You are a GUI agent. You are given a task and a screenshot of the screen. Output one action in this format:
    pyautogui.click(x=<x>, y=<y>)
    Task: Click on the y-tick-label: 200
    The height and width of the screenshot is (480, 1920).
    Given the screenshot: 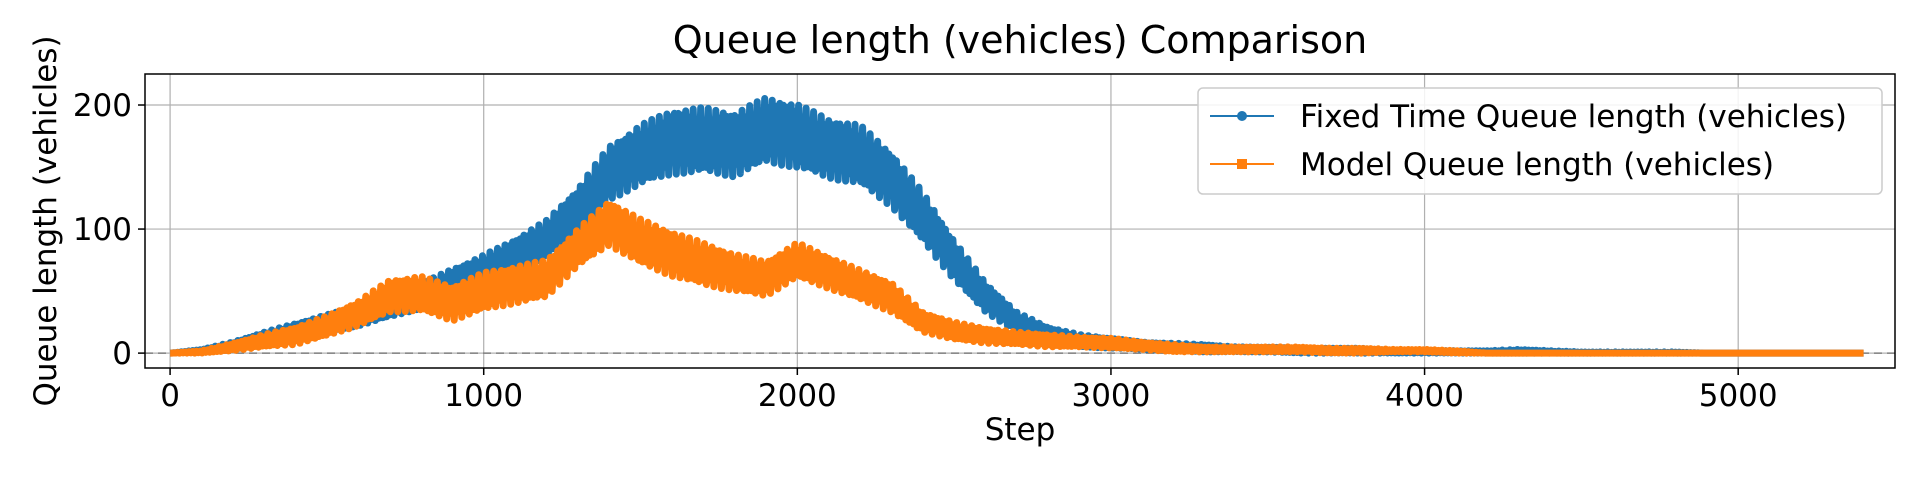 What is the action you would take?
    pyautogui.click(x=102, y=106)
    